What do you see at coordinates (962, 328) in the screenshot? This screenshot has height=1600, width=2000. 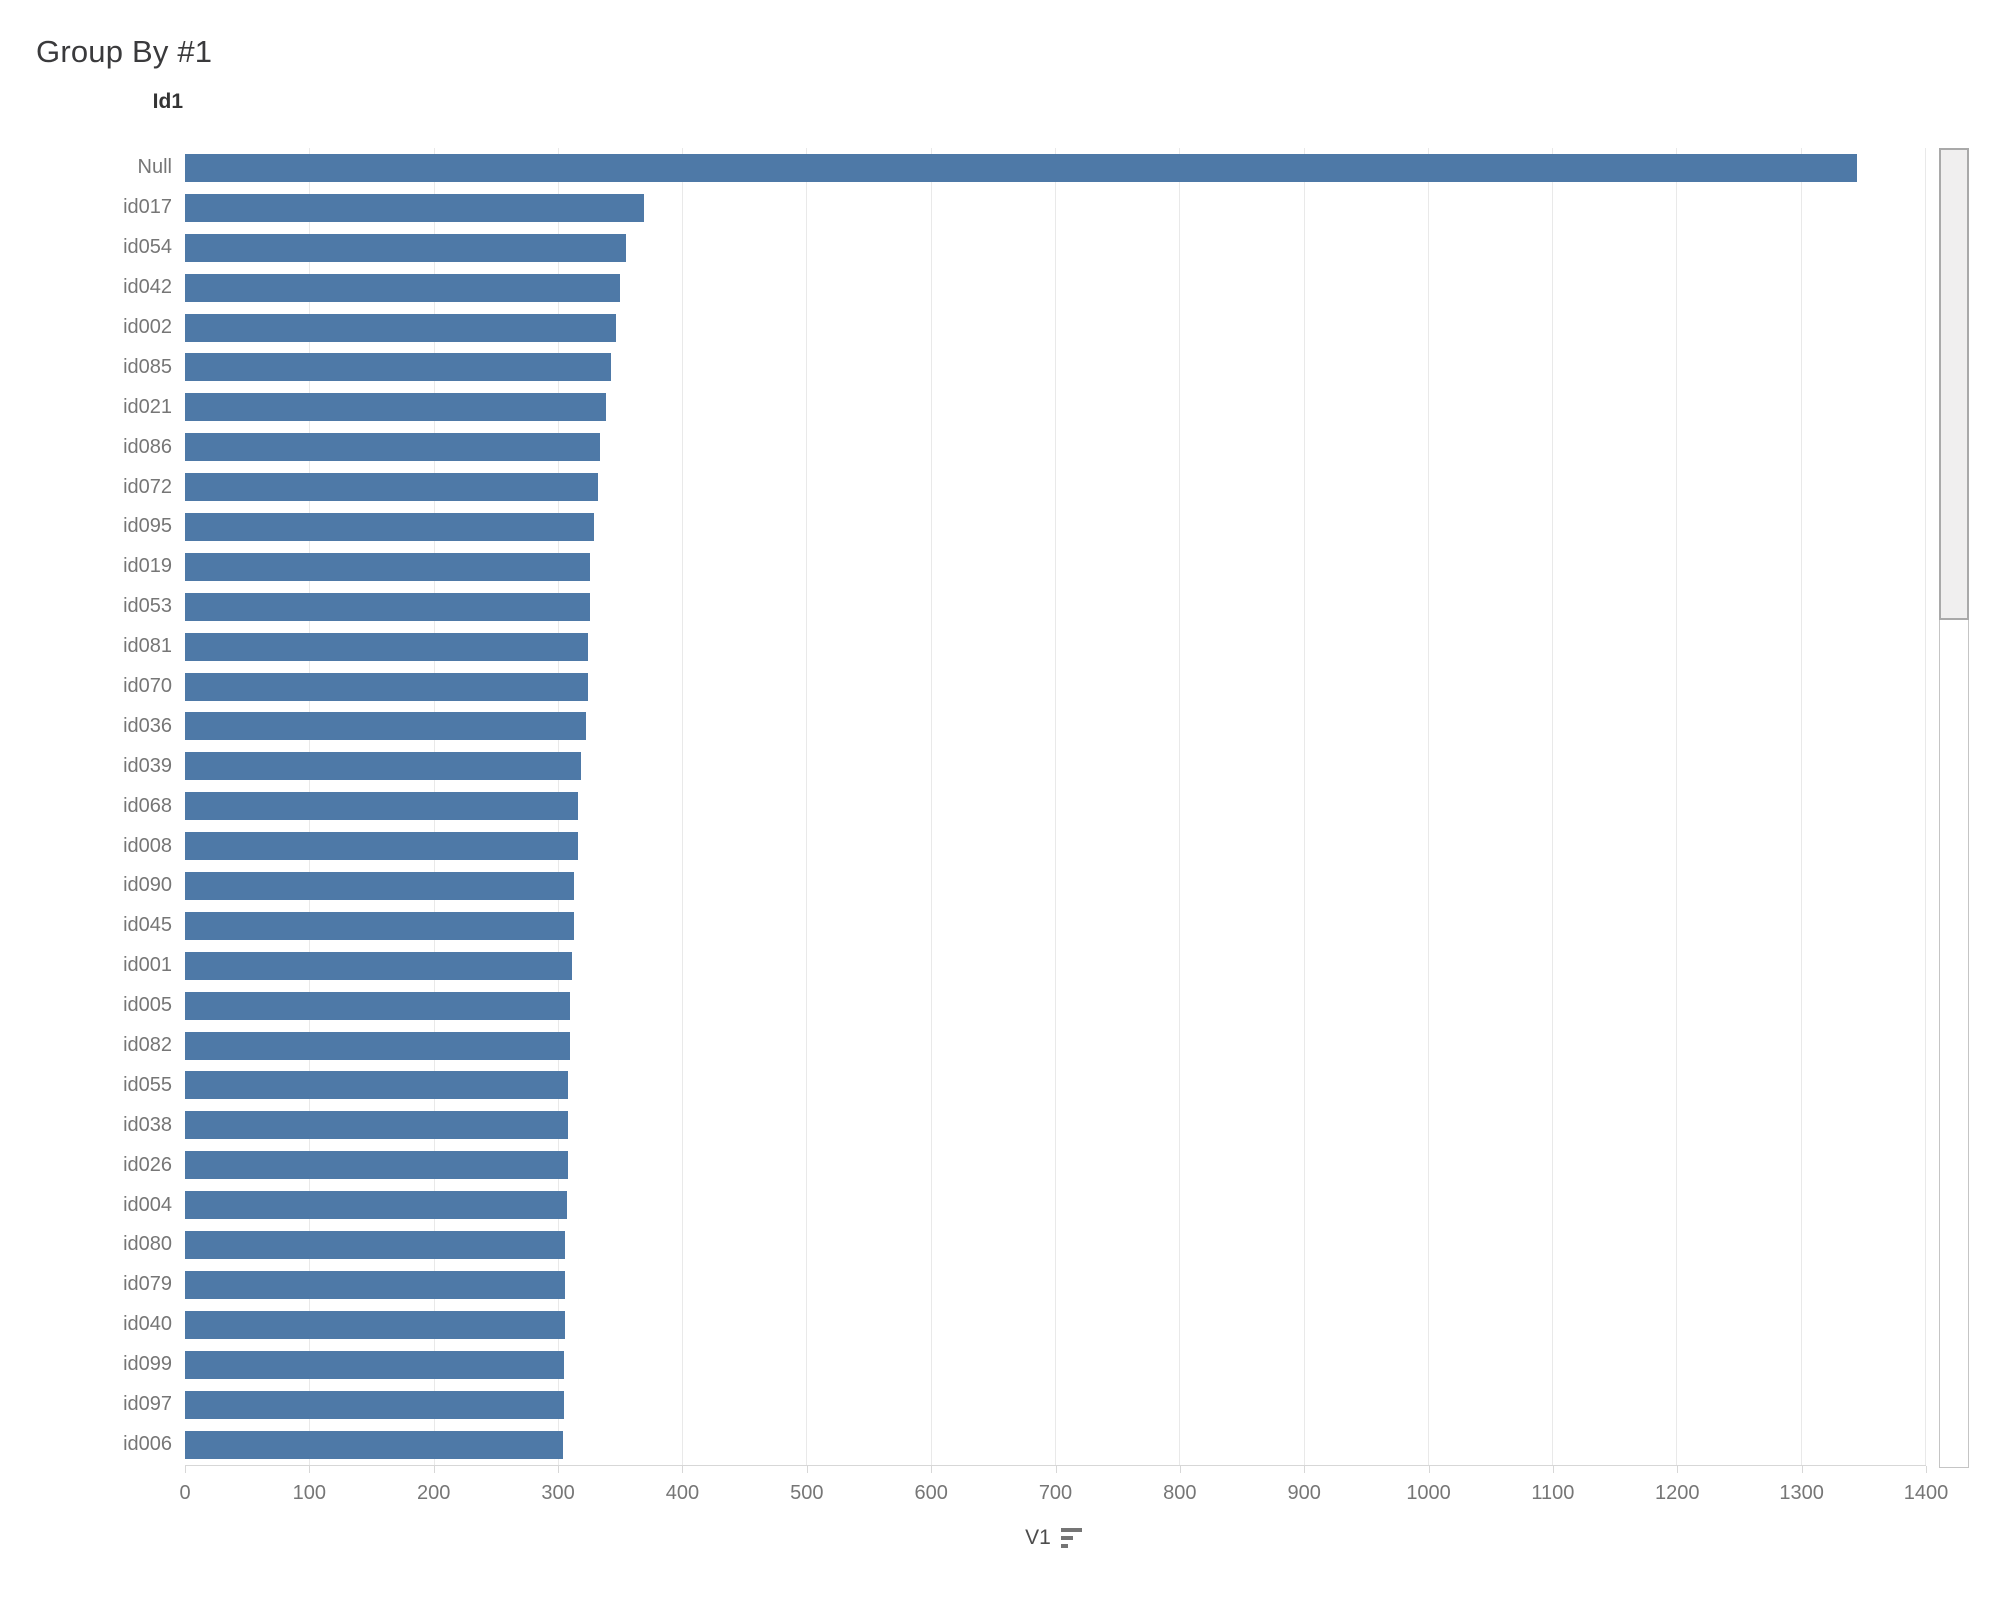 I see `bar-row: id002` at bounding box center [962, 328].